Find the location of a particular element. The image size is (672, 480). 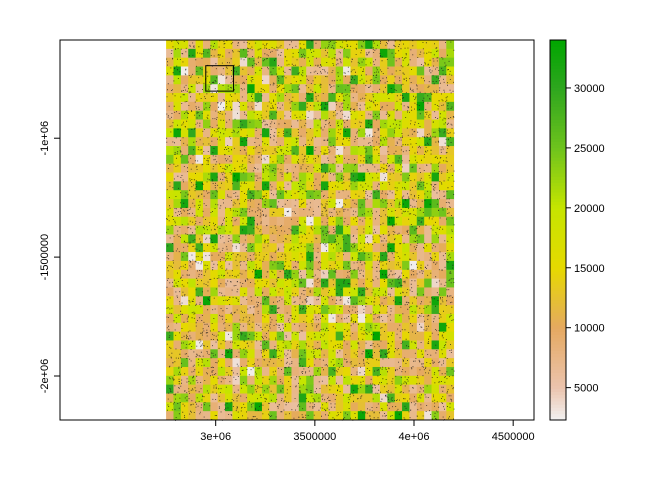

y-tick-label: -2e+06 is located at coordinates (45, 376).